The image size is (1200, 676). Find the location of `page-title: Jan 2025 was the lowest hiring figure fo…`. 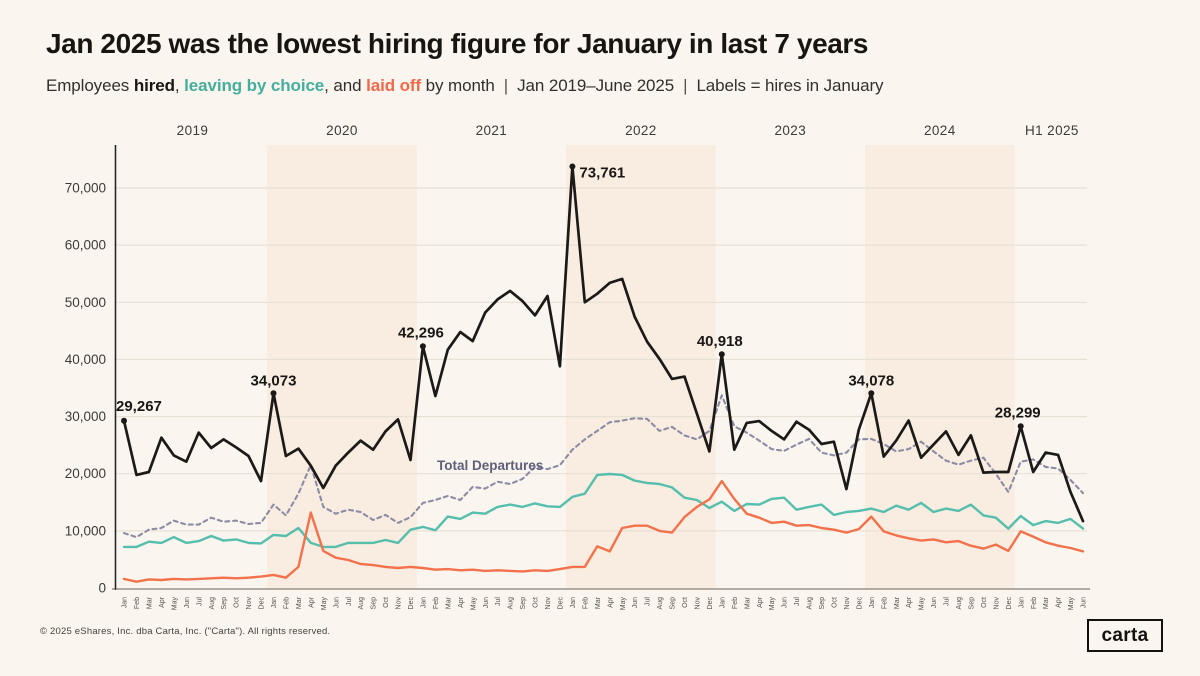

page-title: Jan 2025 was the lowest hiring figure fo… is located at coordinates (457, 43).